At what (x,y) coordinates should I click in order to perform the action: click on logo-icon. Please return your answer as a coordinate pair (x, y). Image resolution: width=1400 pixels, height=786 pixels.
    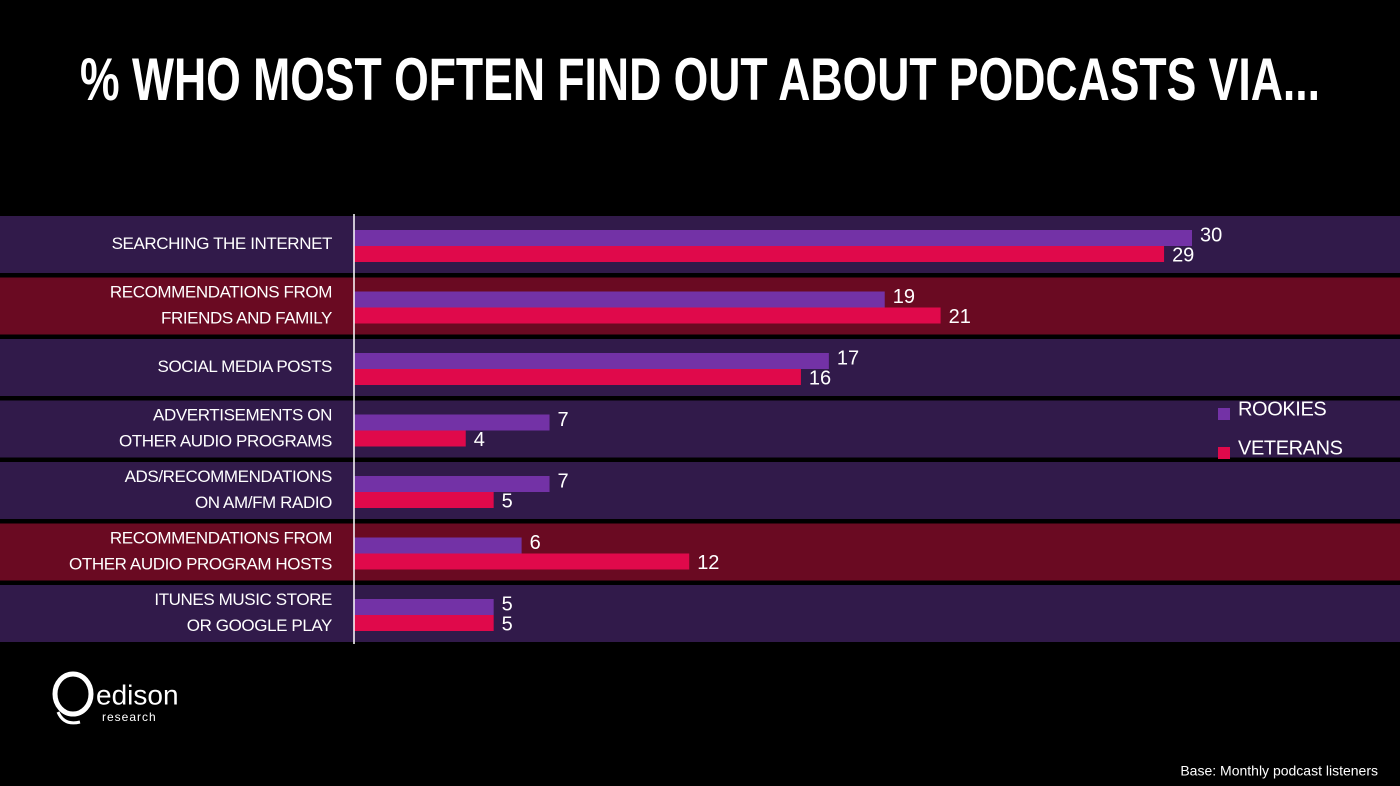
    Looking at the image, I should click on (73, 694).